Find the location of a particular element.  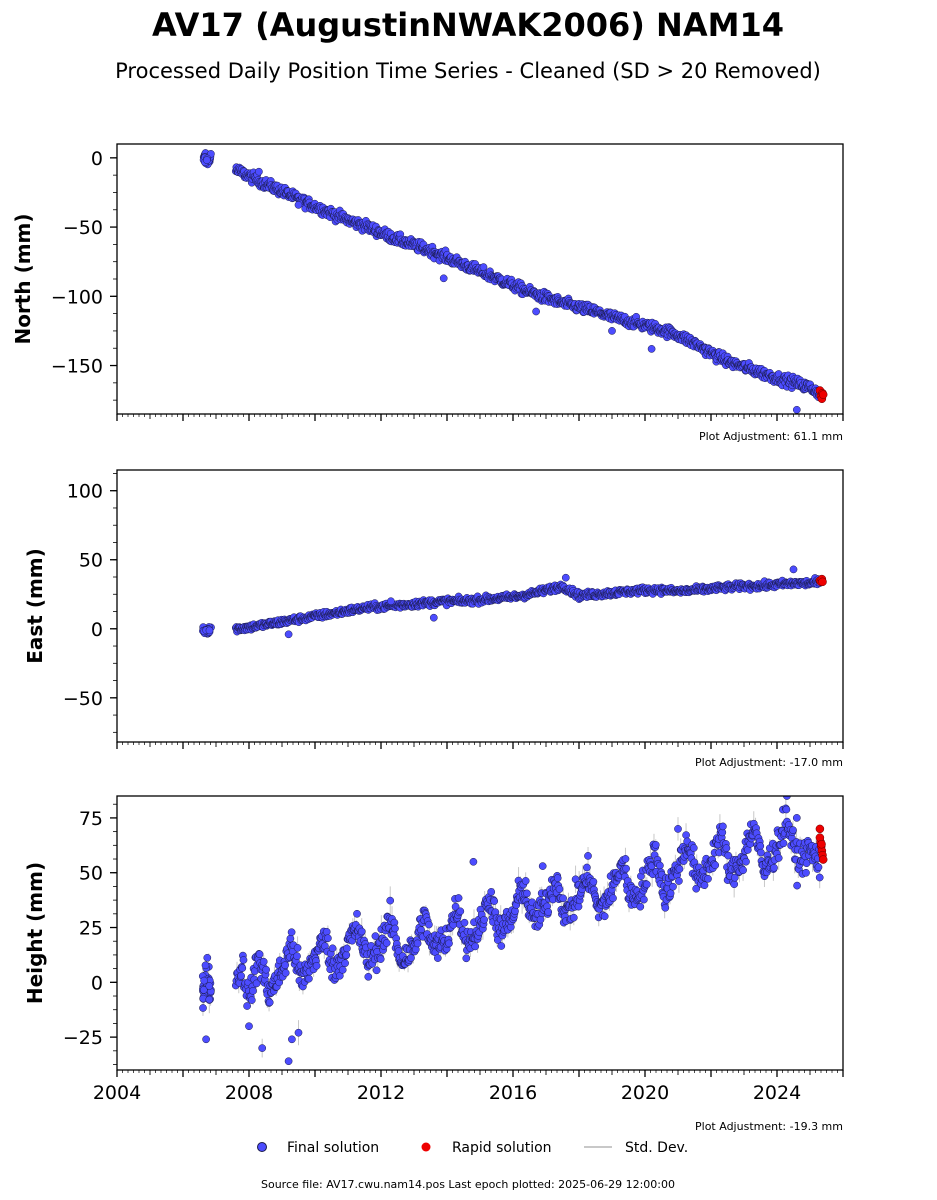

y-axis-label: Height (mm) is located at coordinates (35, 933).